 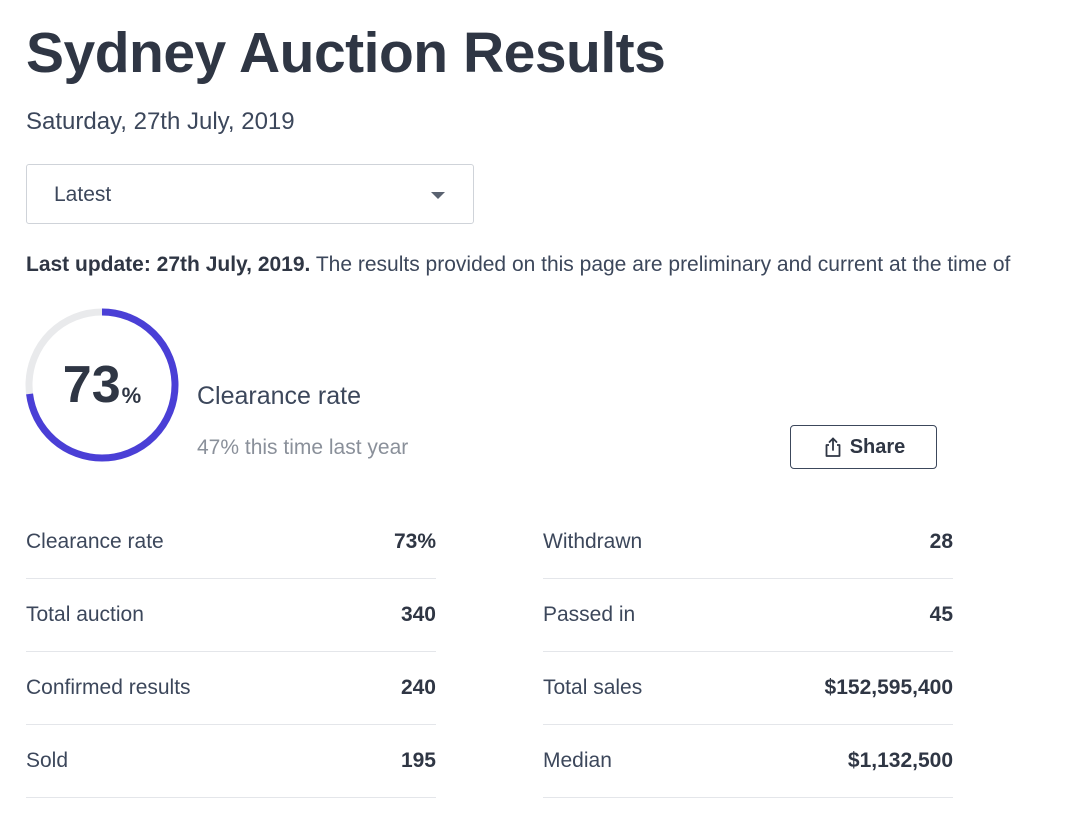 What do you see at coordinates (888, 687) in the screenshot?
I see `stat-value: $152,595,400` at bounding box center [888, 687].